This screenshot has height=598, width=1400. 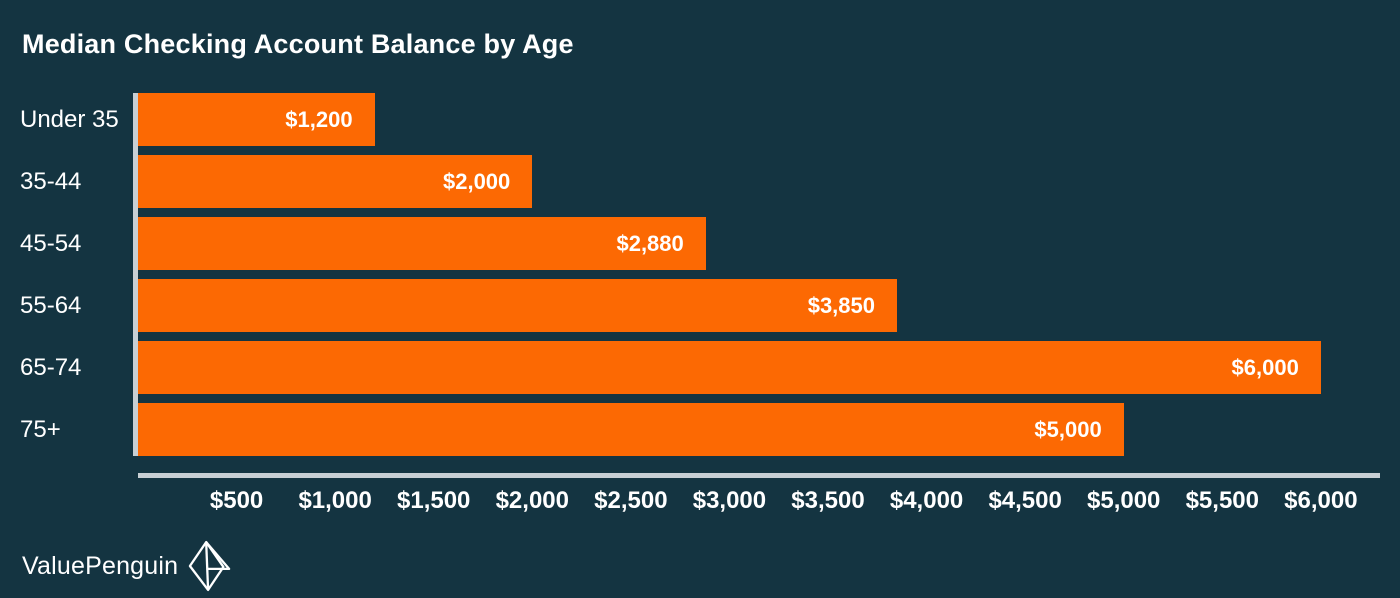 I want to click on bar-row: 45-54 $2,880, so click(x=700, y=243).